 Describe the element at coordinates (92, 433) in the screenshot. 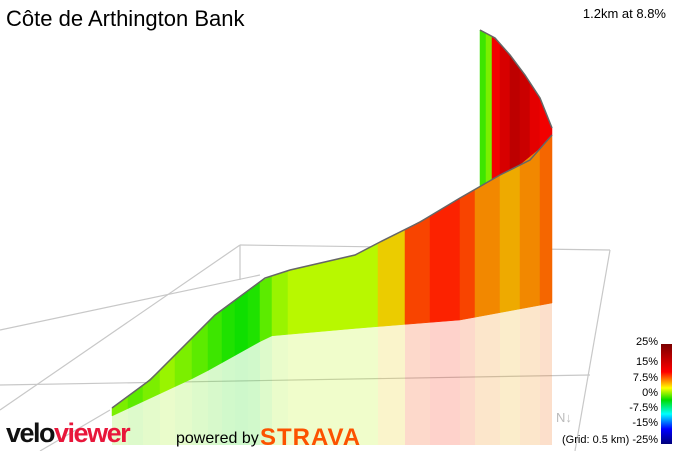

I see `logo-part: viewer` at that location.